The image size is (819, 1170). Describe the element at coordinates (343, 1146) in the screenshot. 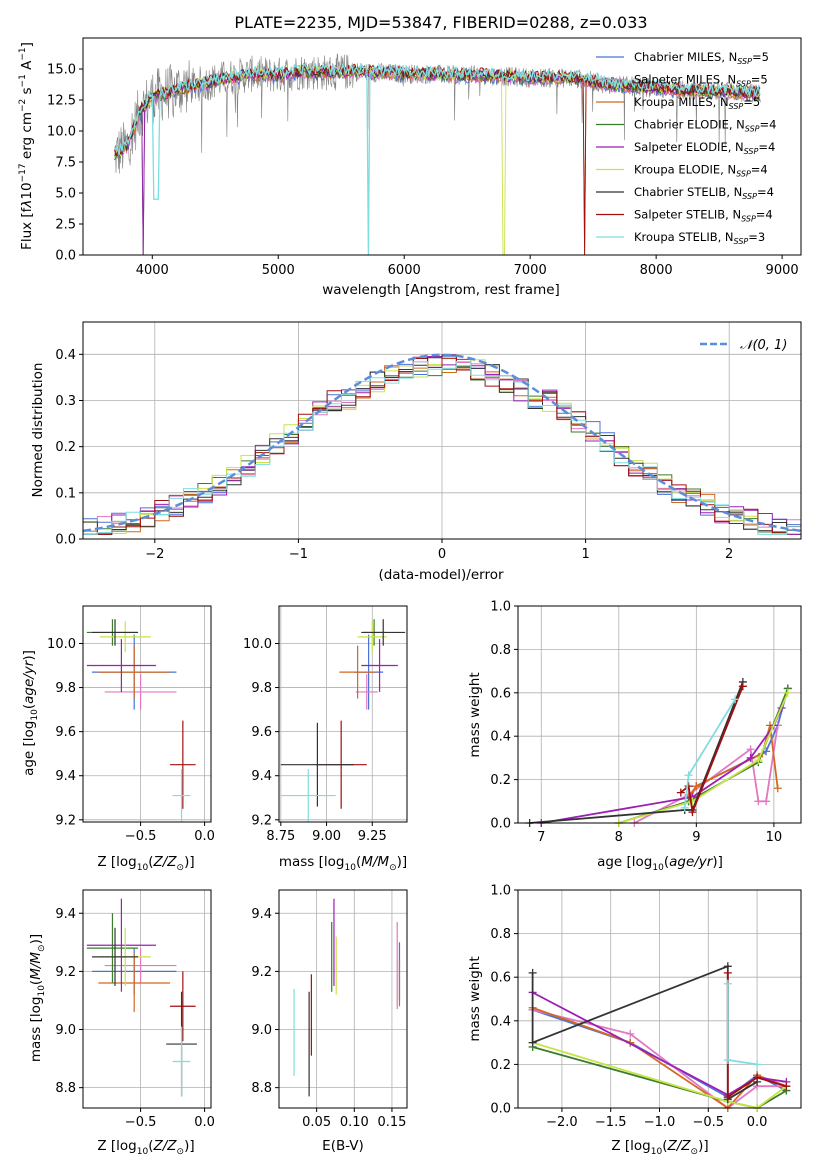

I see `mass-vs-extinction-x-label: E(B-V)` at that location.